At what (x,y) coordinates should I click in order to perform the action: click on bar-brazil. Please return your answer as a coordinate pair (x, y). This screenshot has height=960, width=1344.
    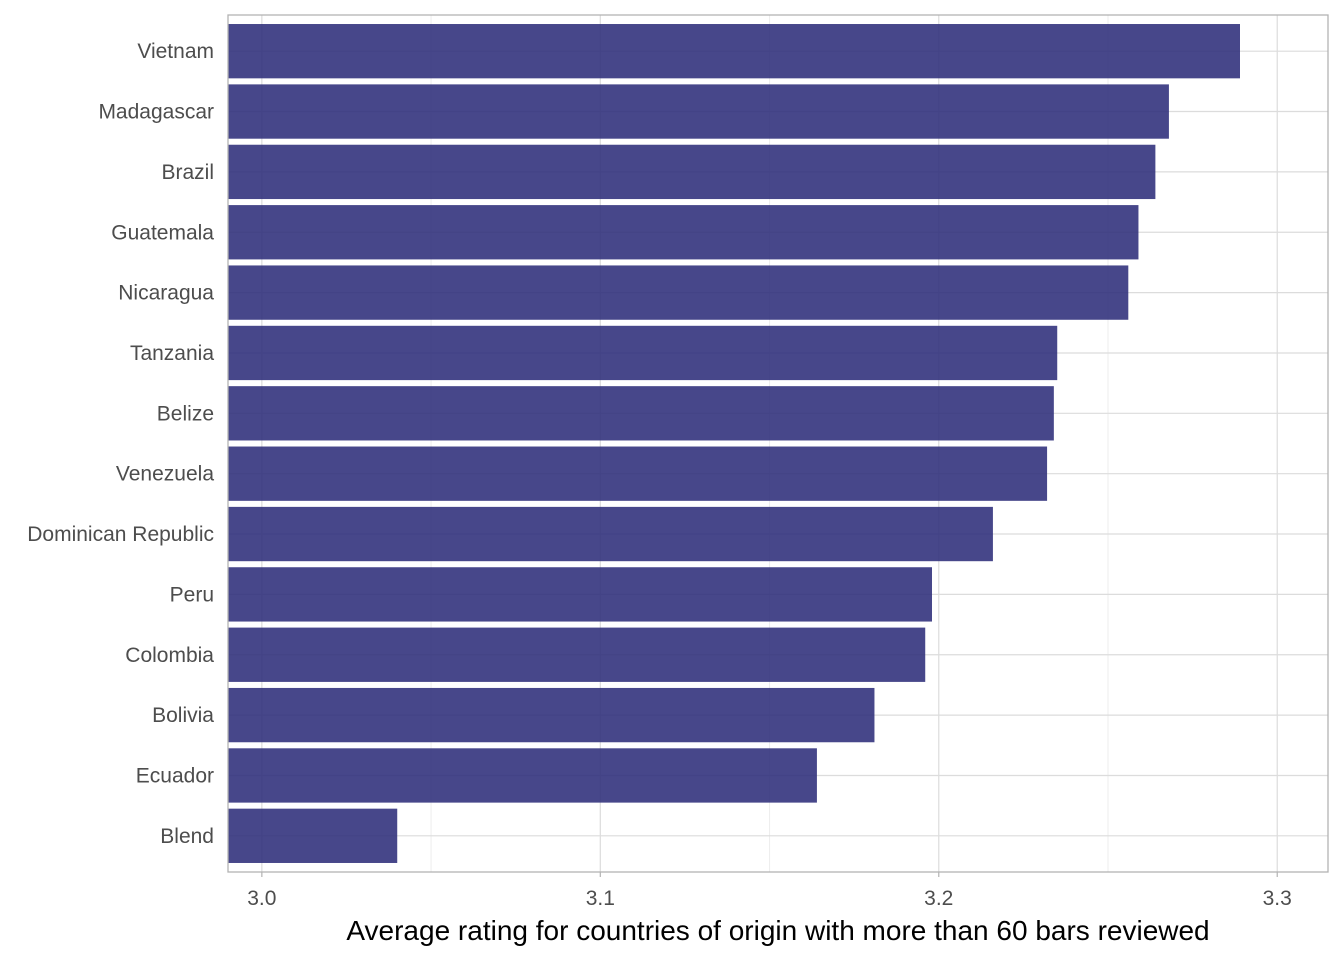
    Looking at the image, I should click on (692, 172).